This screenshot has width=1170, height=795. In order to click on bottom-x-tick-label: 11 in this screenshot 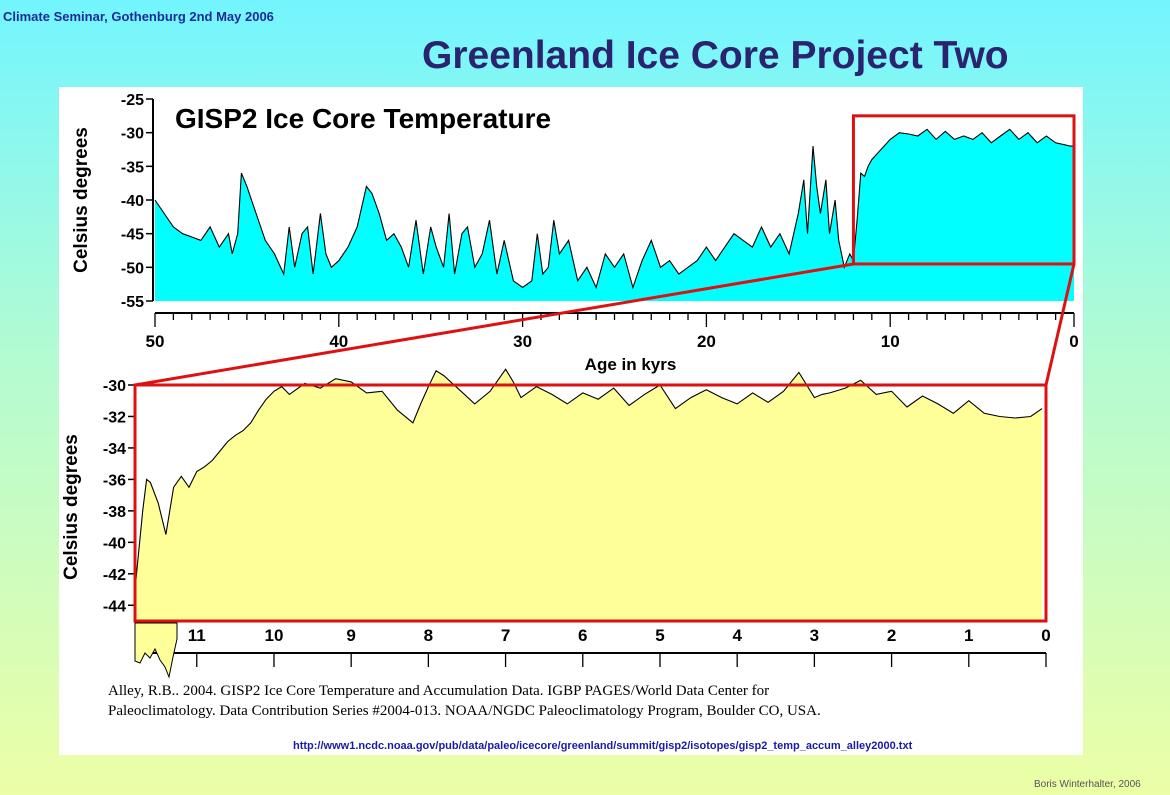, I will do `click(197, 635)`.